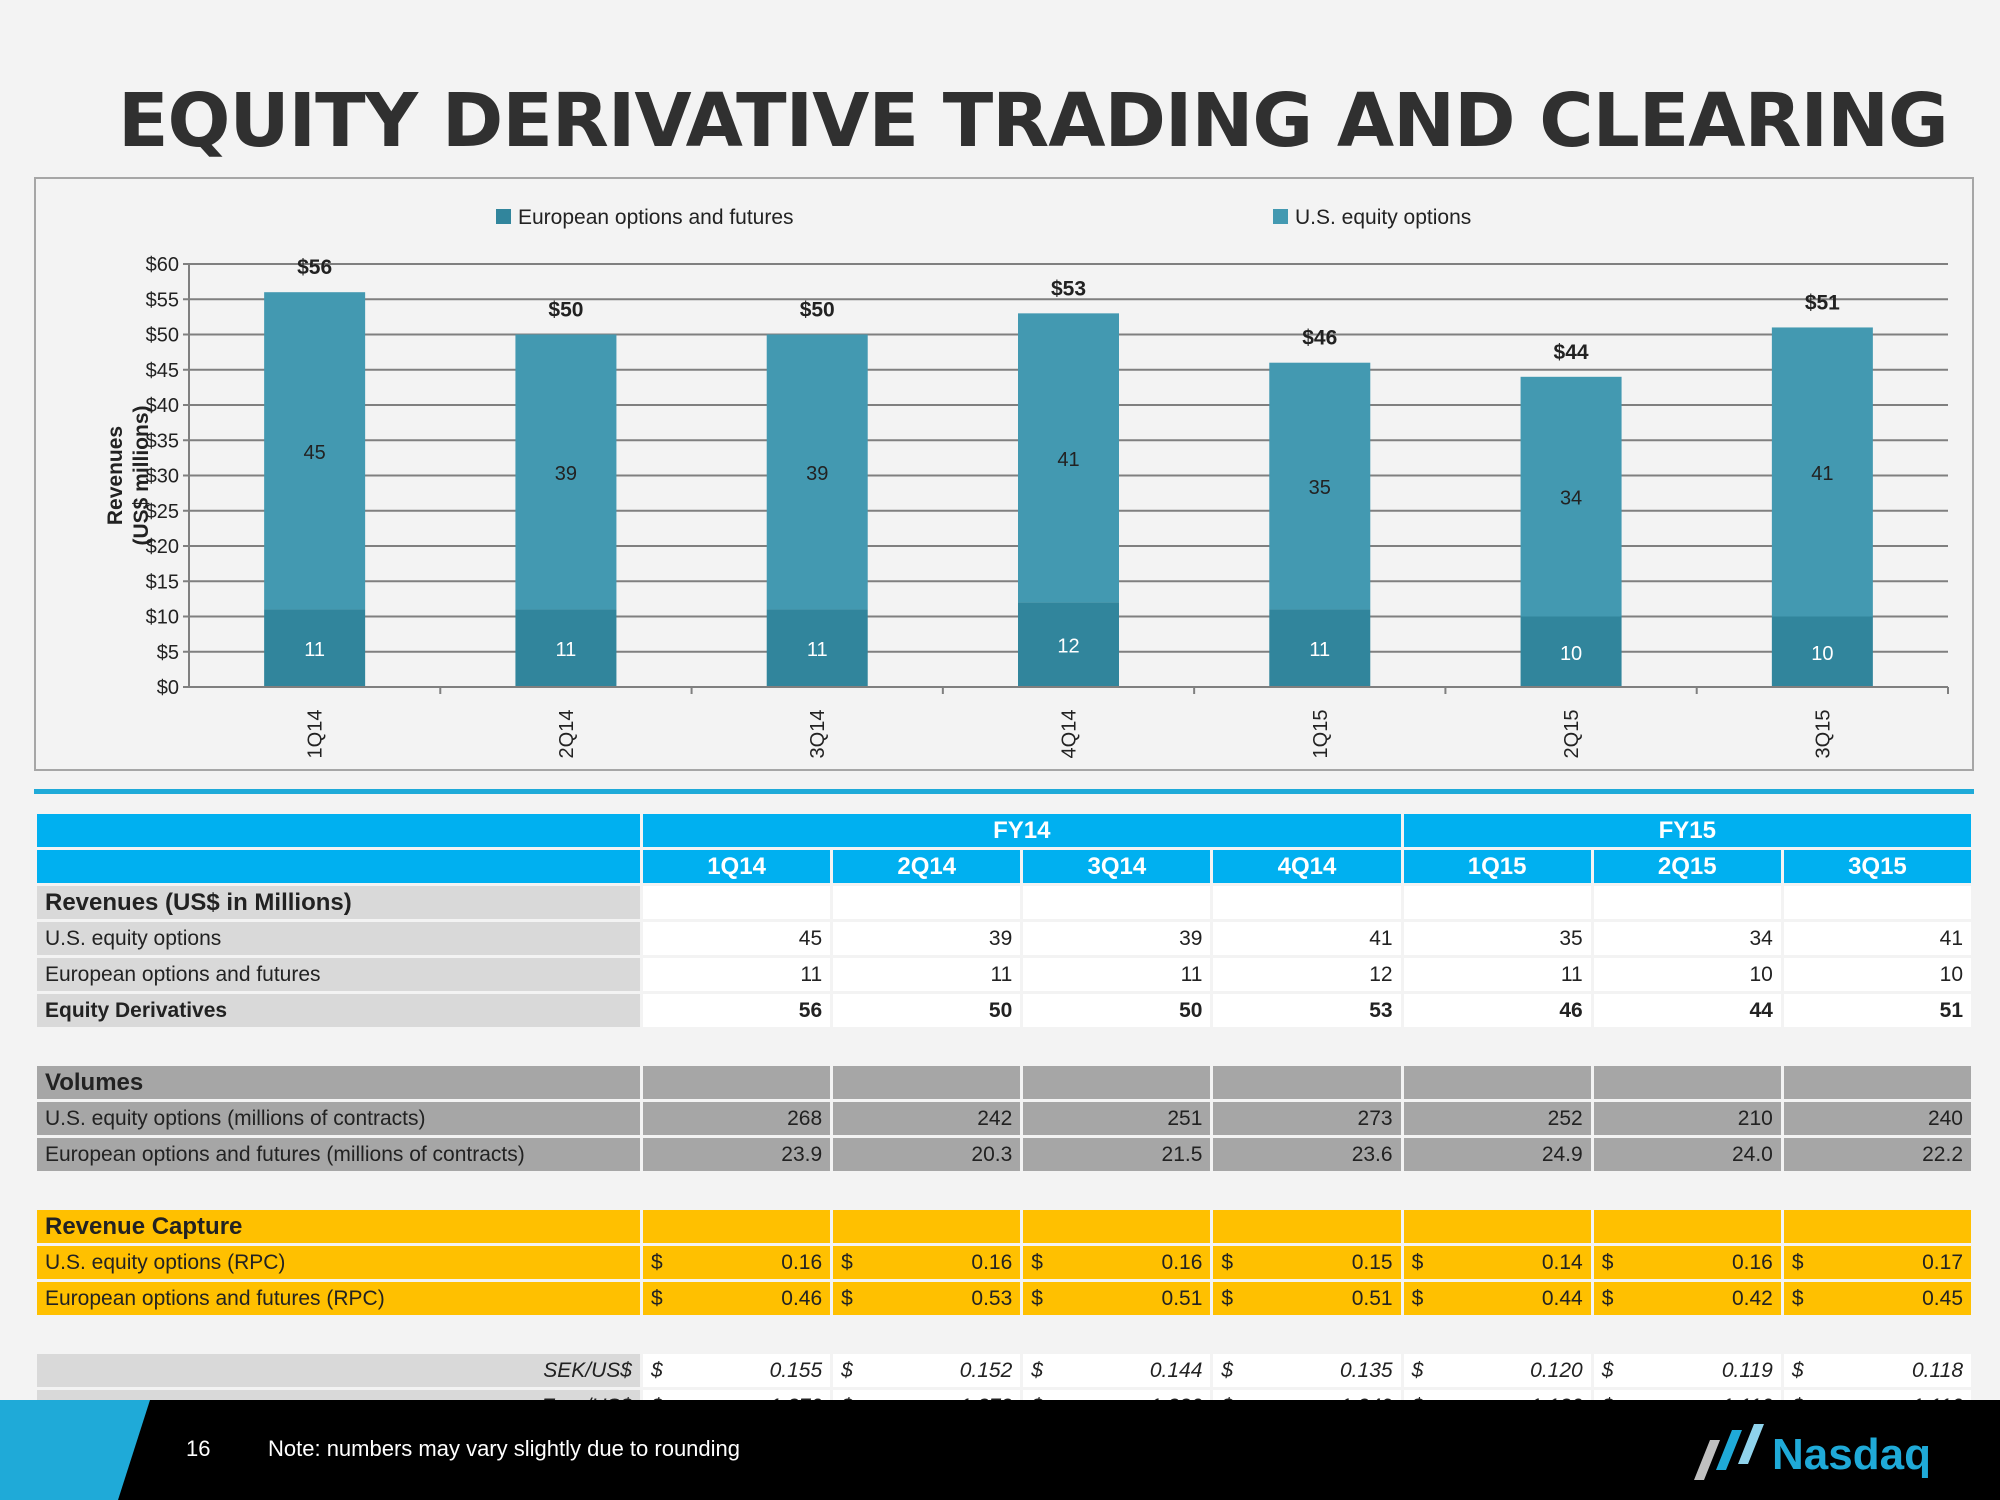 Image resolution: width=2000 pixels, height=1500 pixels. I want to click on table-cell: 23.6, so click(1307, 1154).